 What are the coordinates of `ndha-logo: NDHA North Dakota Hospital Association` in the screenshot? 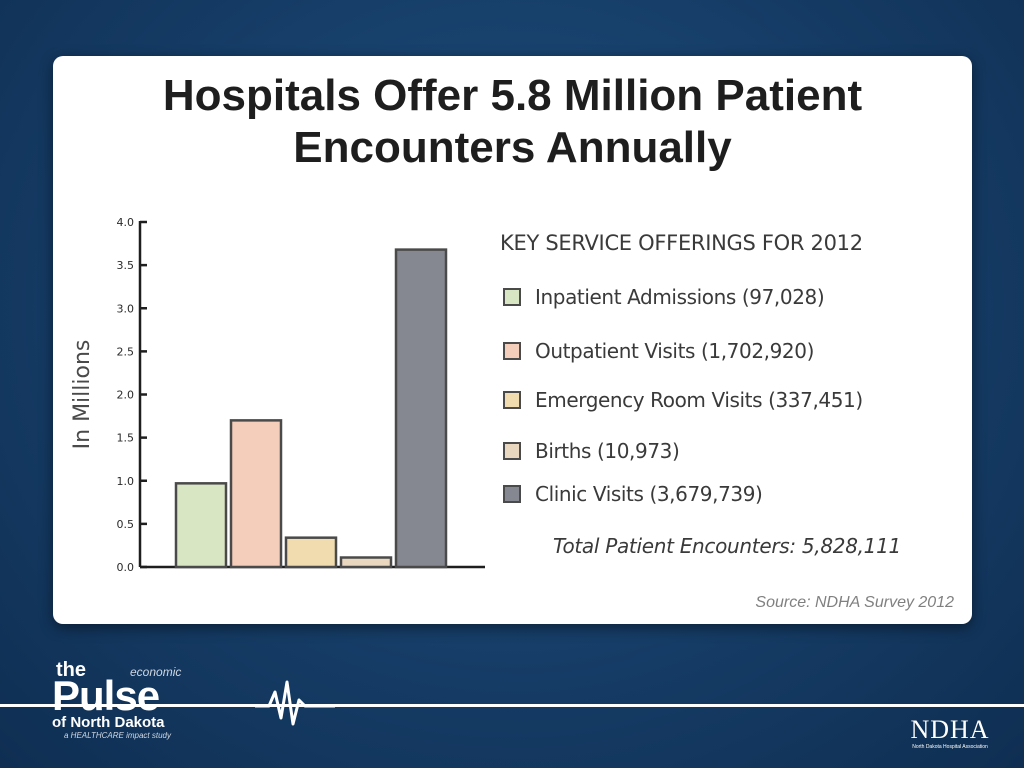 It's located at (950, 733).